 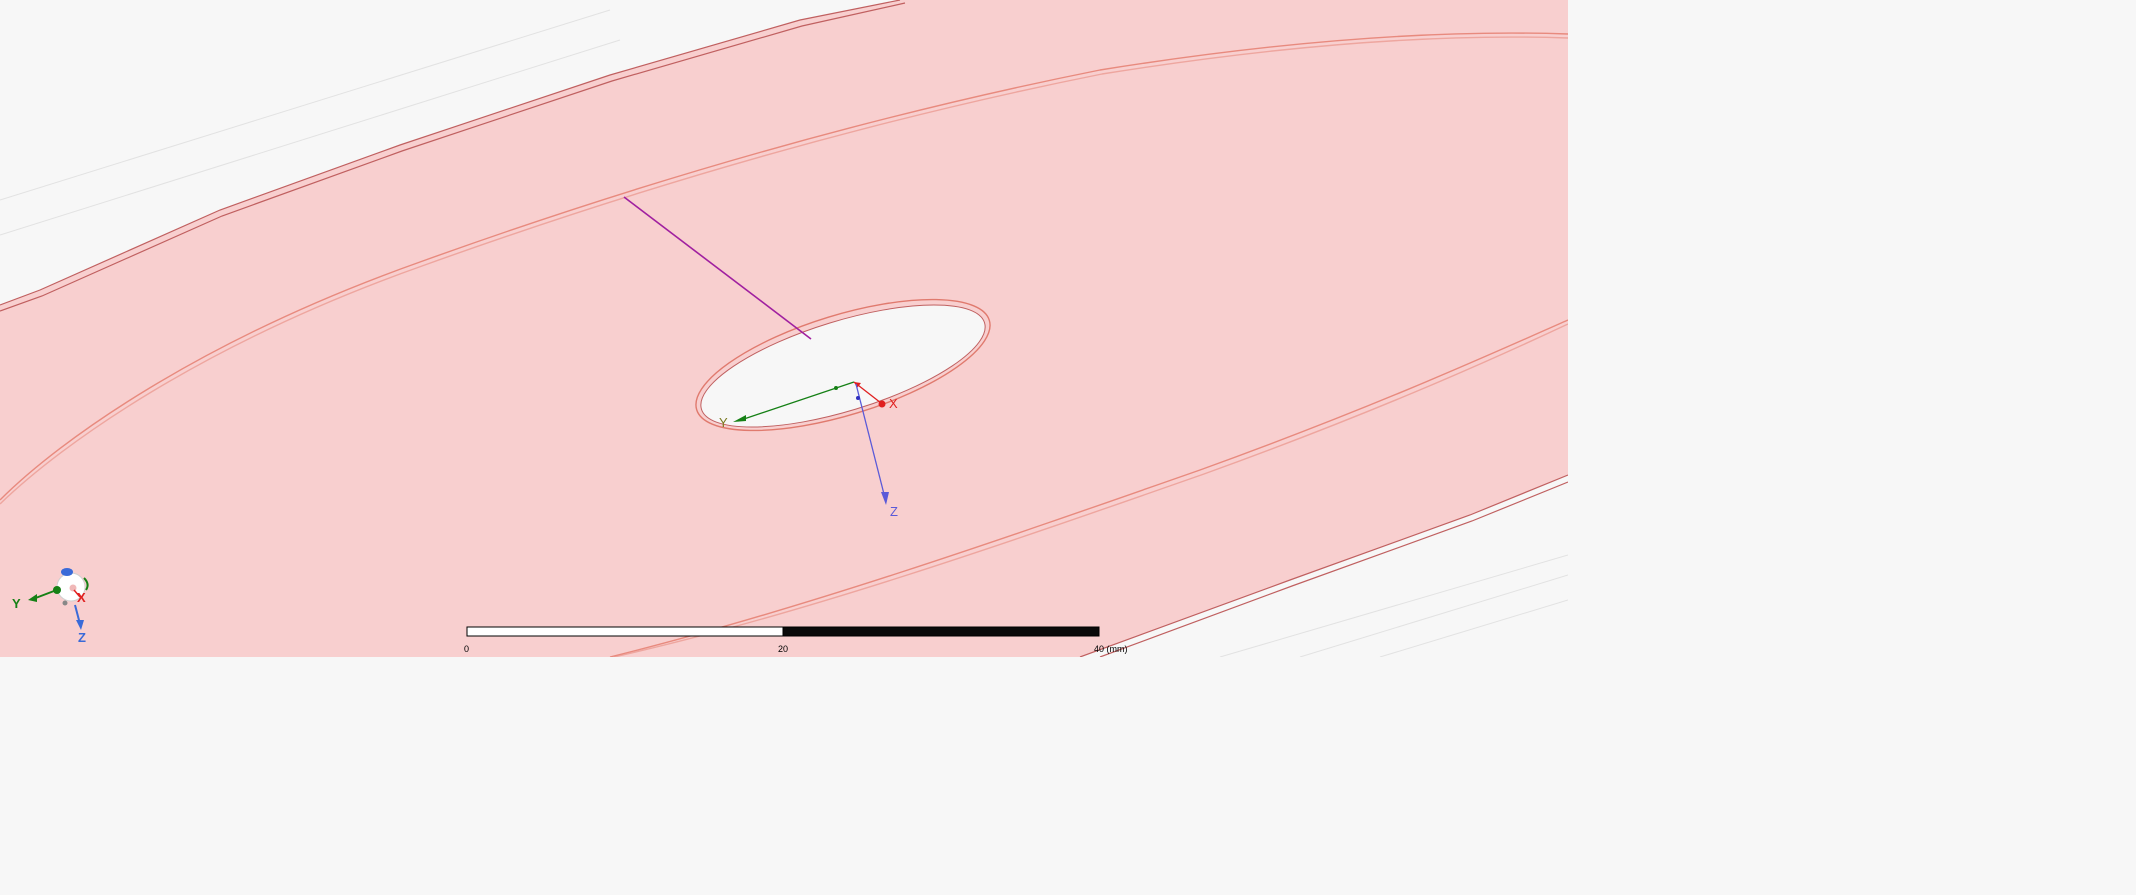 I want to click on local-x-marker, so click(x=882, y=404).